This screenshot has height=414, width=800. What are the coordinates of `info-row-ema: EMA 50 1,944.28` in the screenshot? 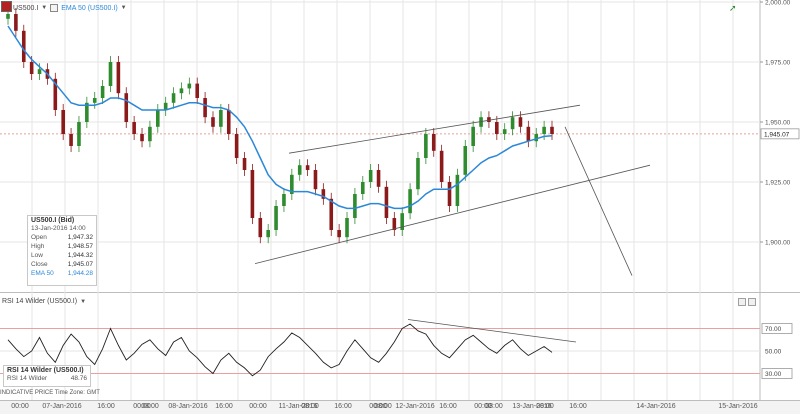 It's located at (62, 273).